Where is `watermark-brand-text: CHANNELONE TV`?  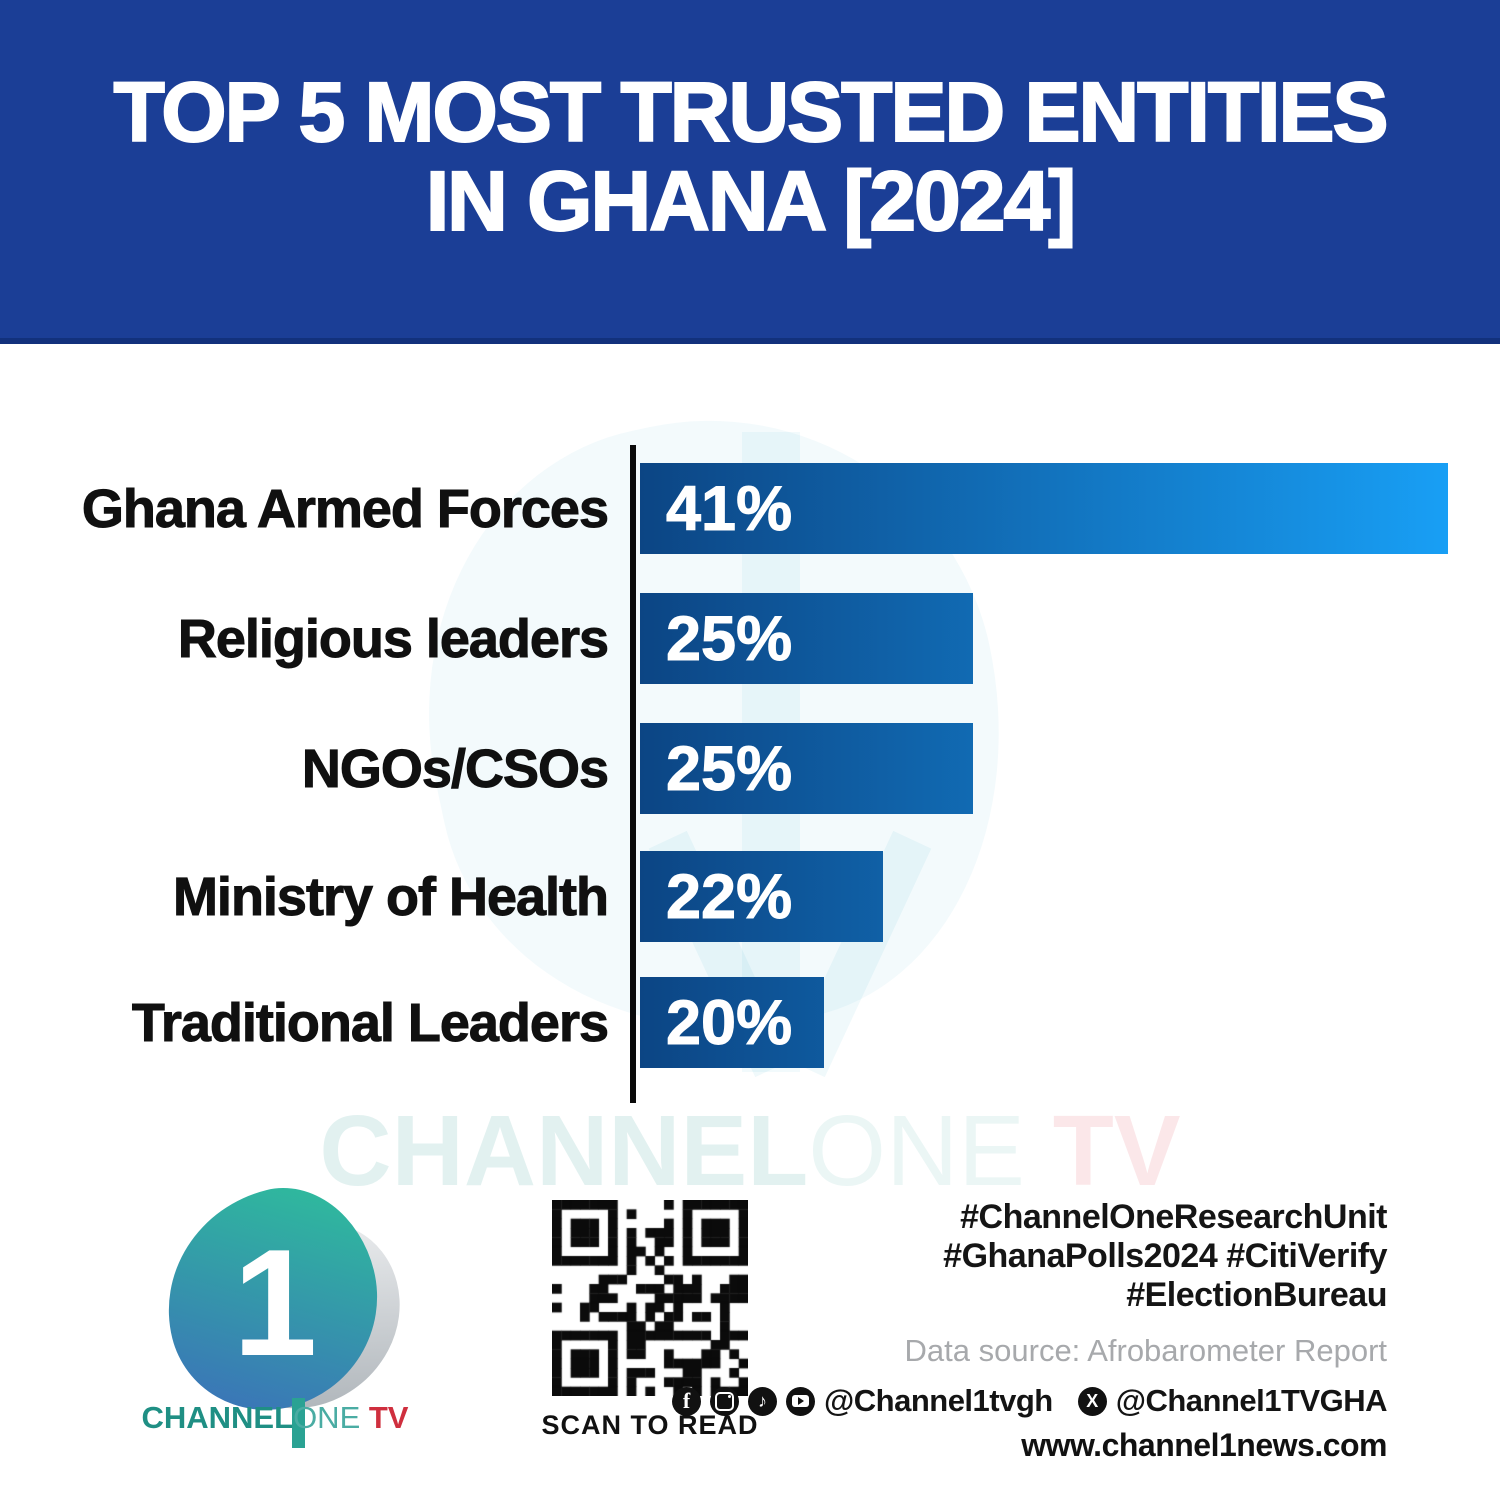
watermark-brand-text: CHANNELONE TV is located at coordinates (750, 1151).